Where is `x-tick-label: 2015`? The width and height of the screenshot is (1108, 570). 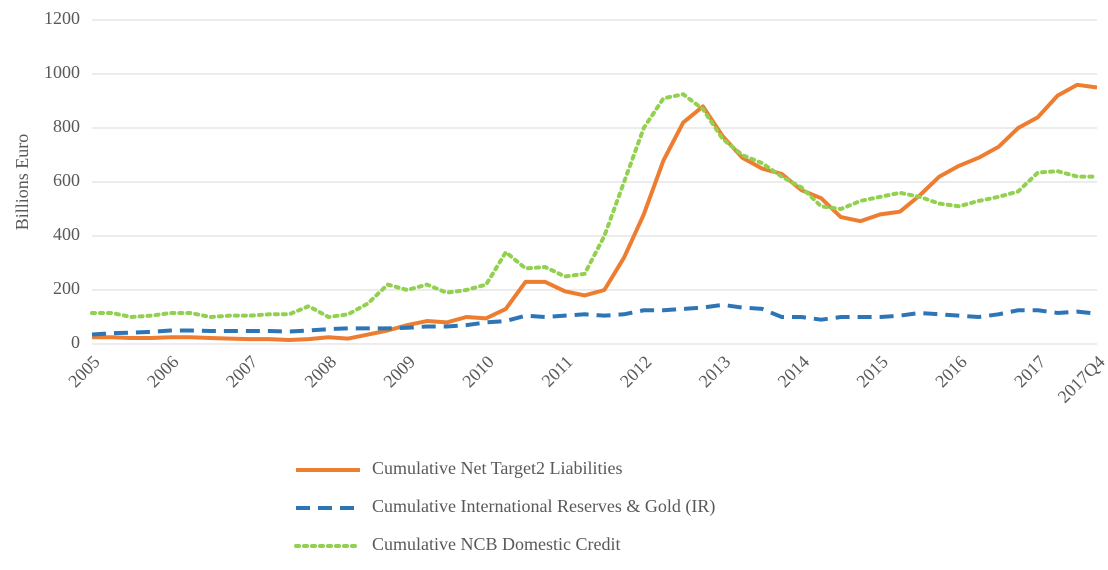 x-tick-label: 2015 is located at coordinates (872, 372).